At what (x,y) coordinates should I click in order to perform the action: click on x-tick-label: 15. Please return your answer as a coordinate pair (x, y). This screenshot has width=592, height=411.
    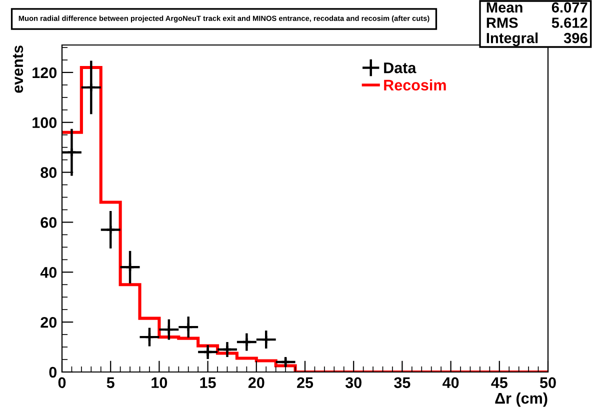
    Looking at the image, I should click on (208, 382).